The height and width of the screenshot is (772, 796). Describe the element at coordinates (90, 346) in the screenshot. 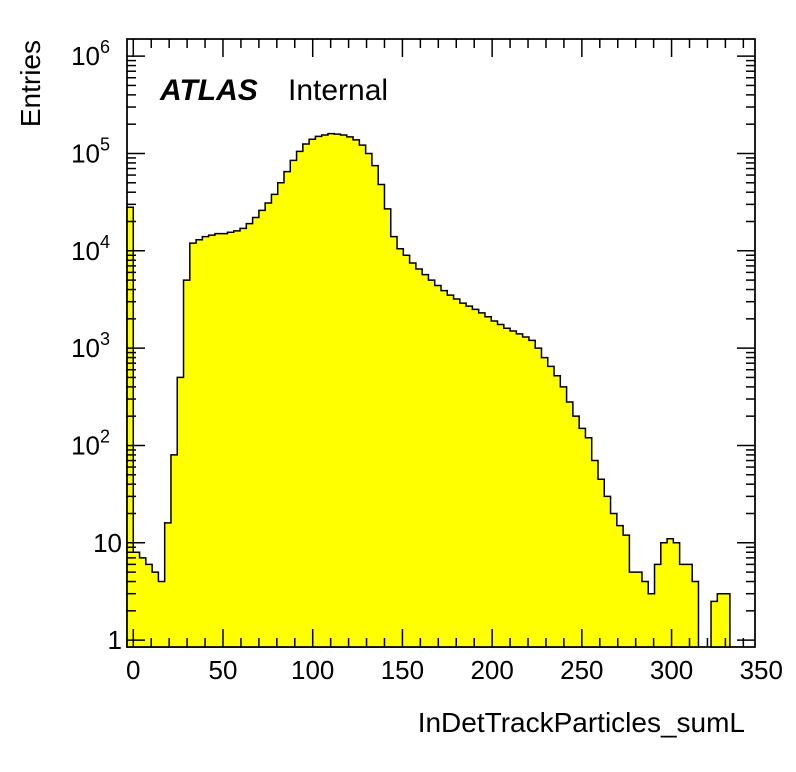

I see `y-tick-label: 10³` at that location.